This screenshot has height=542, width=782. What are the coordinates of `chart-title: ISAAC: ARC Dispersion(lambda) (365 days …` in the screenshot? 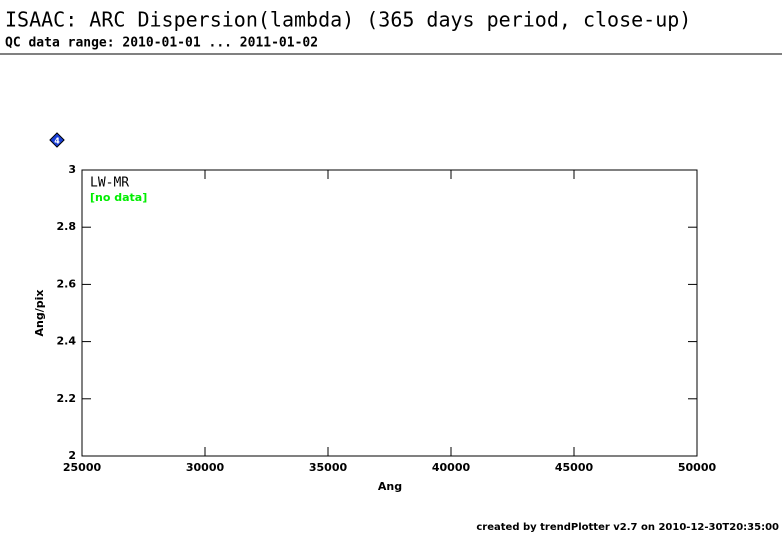 It's located at (348, 20).